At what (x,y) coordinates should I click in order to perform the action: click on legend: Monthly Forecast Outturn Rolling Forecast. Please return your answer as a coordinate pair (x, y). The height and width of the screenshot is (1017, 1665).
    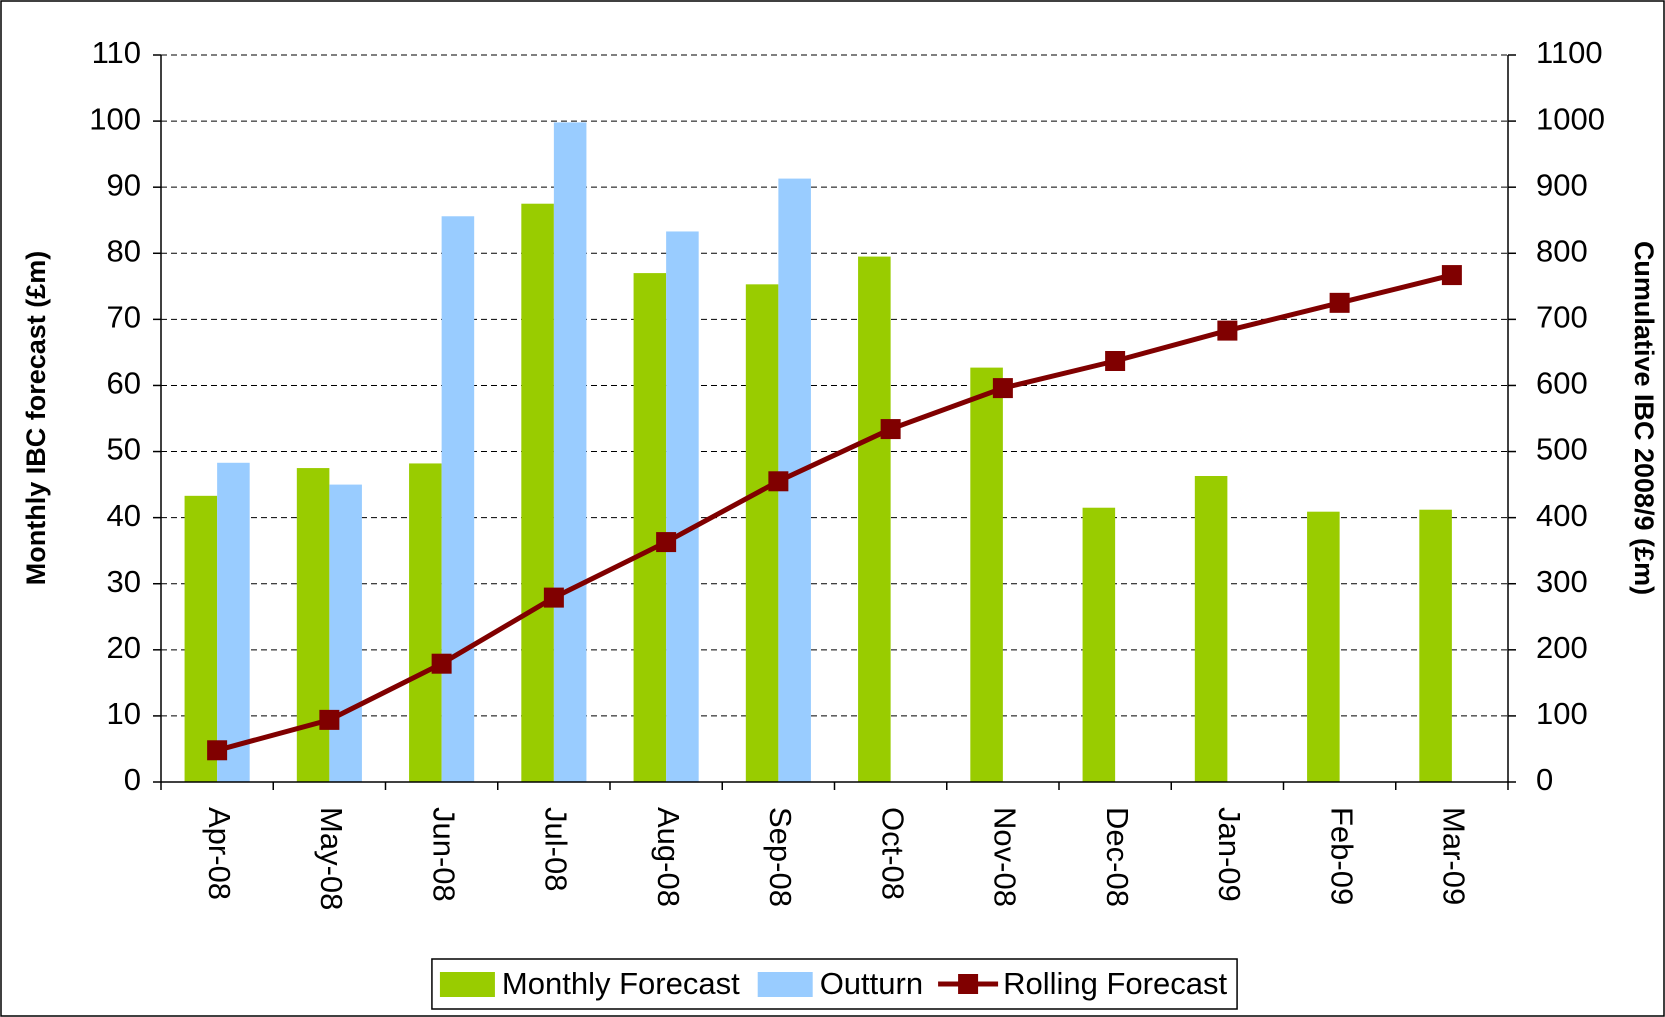
    Looking at the image, I should click on (834, 984).